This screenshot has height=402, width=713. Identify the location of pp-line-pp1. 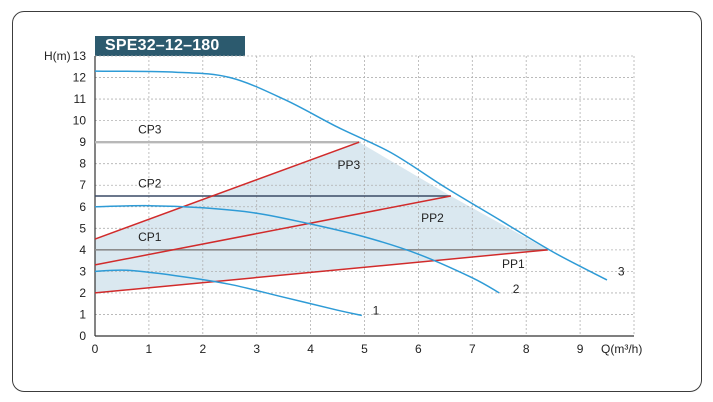
(321, 271).